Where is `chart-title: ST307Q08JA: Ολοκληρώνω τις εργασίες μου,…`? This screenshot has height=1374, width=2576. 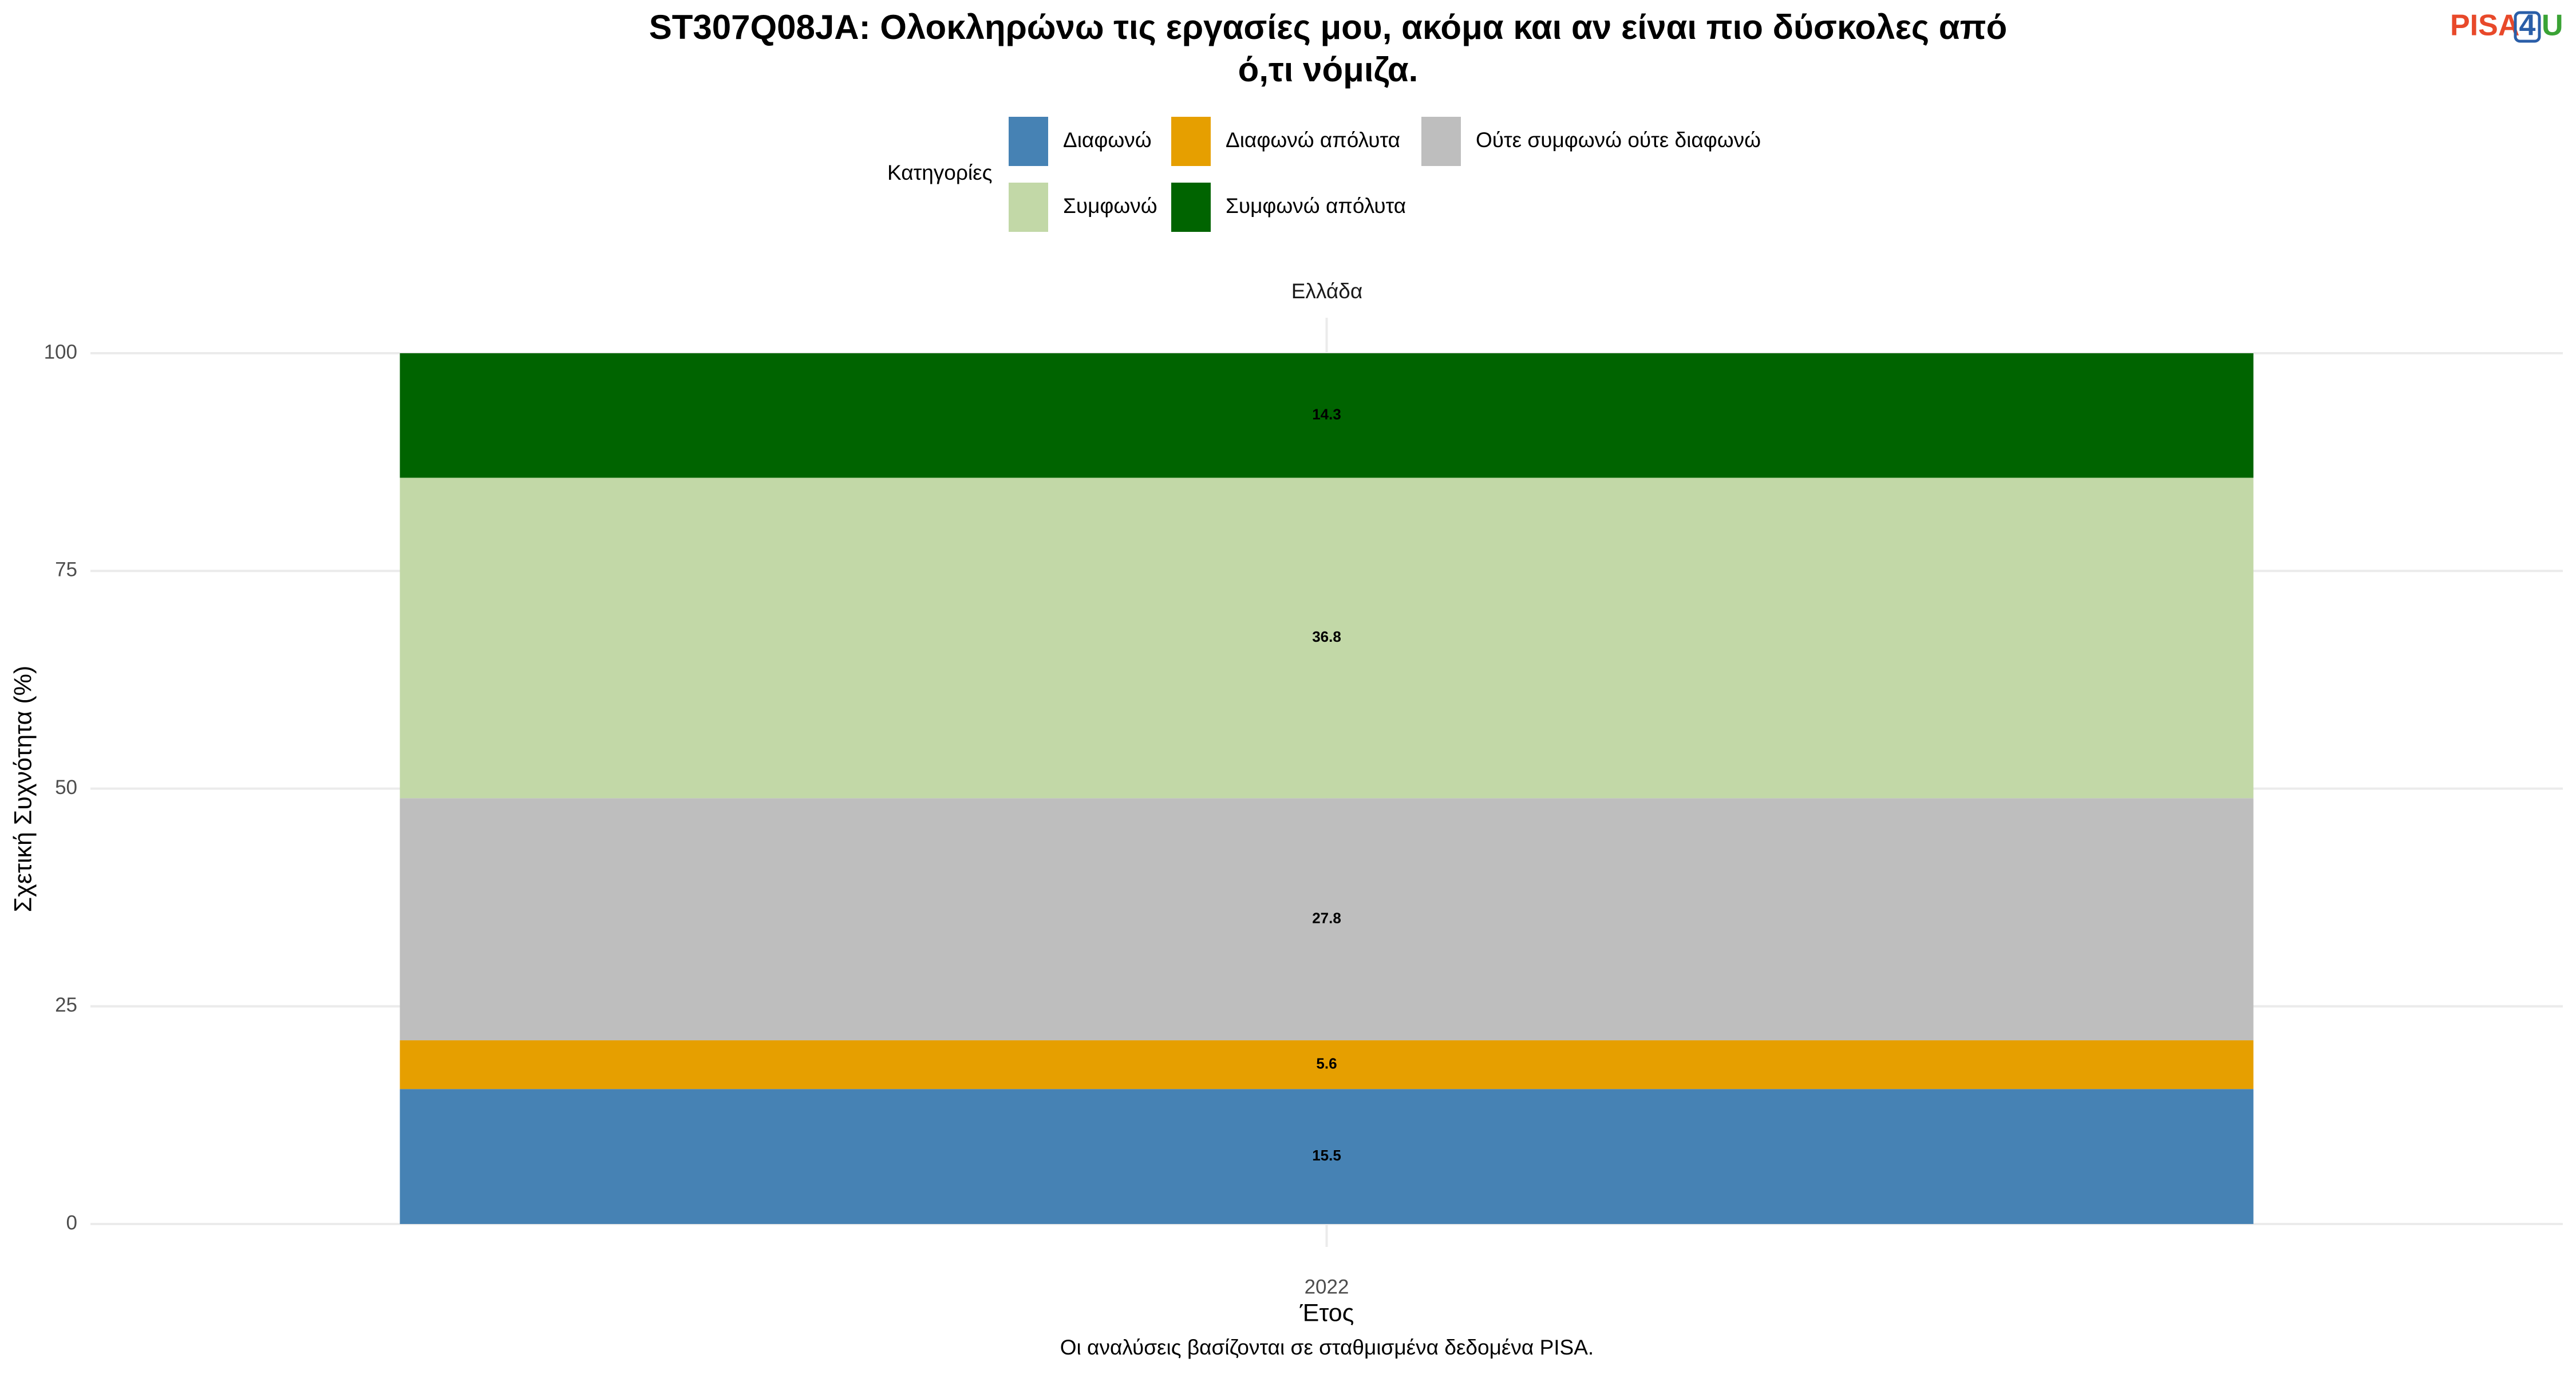
chart-title: ST307Q08JA: Ολοκληρώνω τις εργασίες μου,… is located at coordinates (1328, 27).